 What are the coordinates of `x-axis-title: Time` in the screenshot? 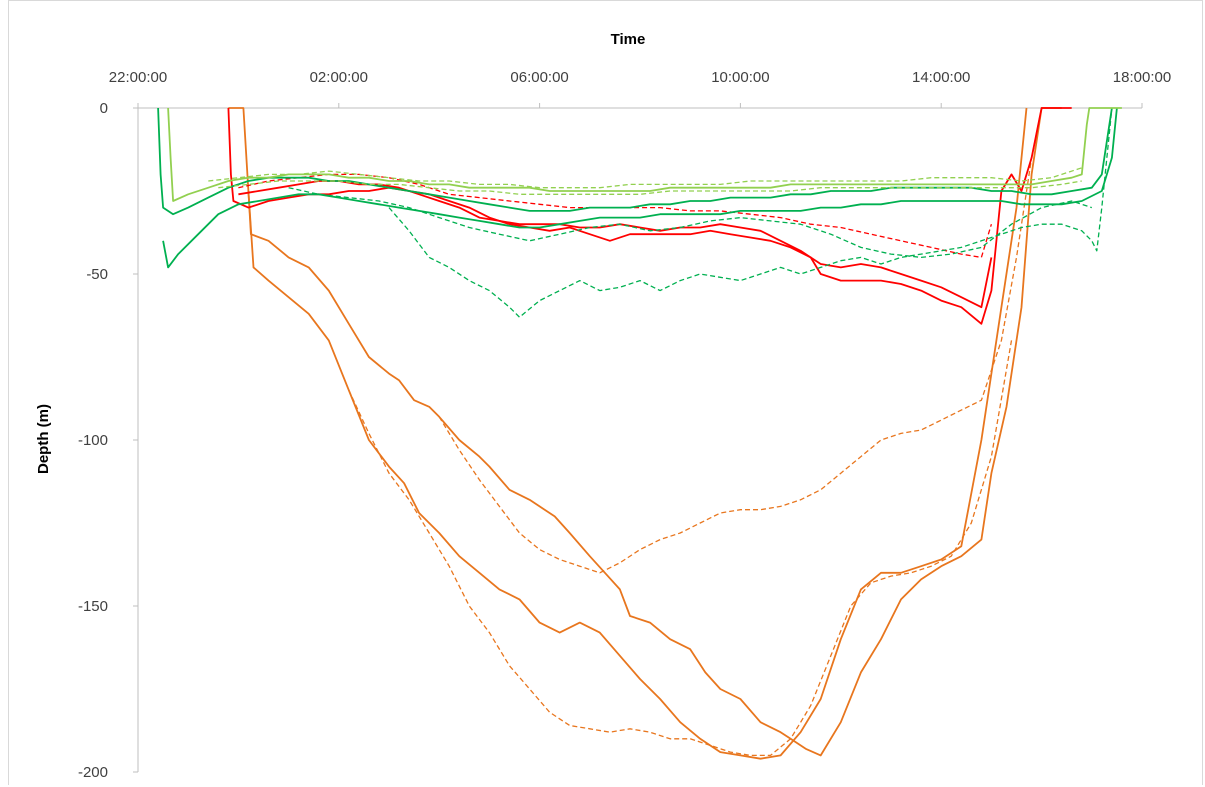 It's located at (628, 39).